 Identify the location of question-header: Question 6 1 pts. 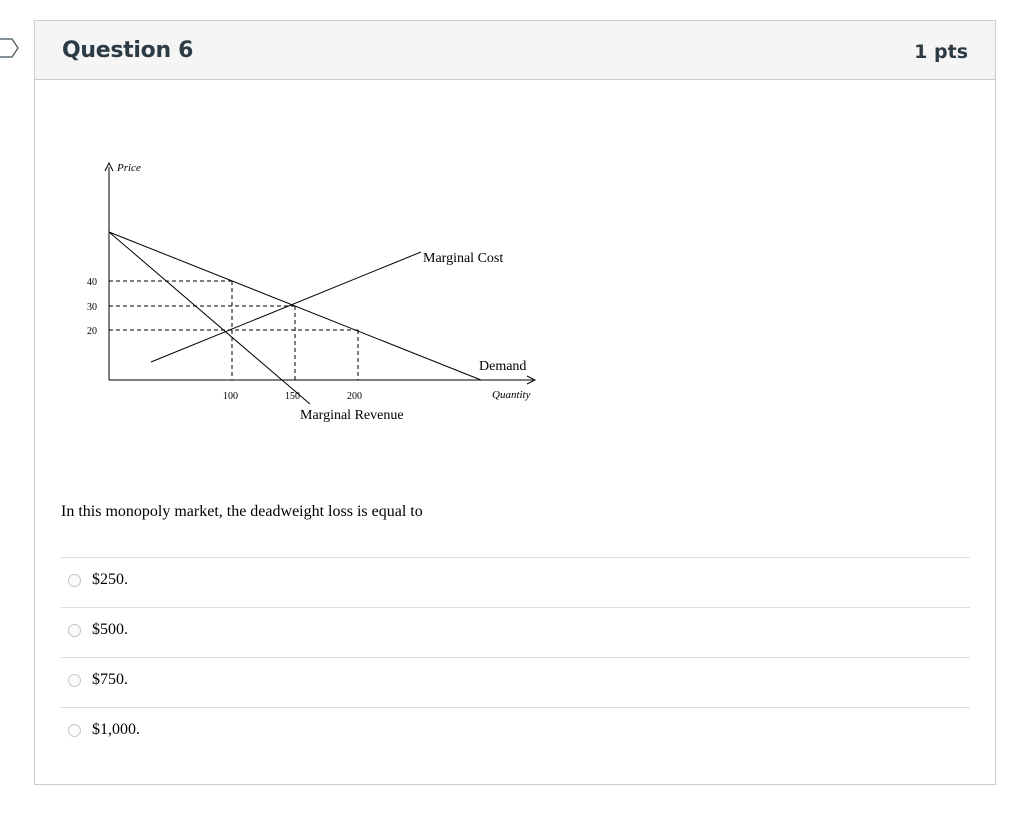
(515, 50).